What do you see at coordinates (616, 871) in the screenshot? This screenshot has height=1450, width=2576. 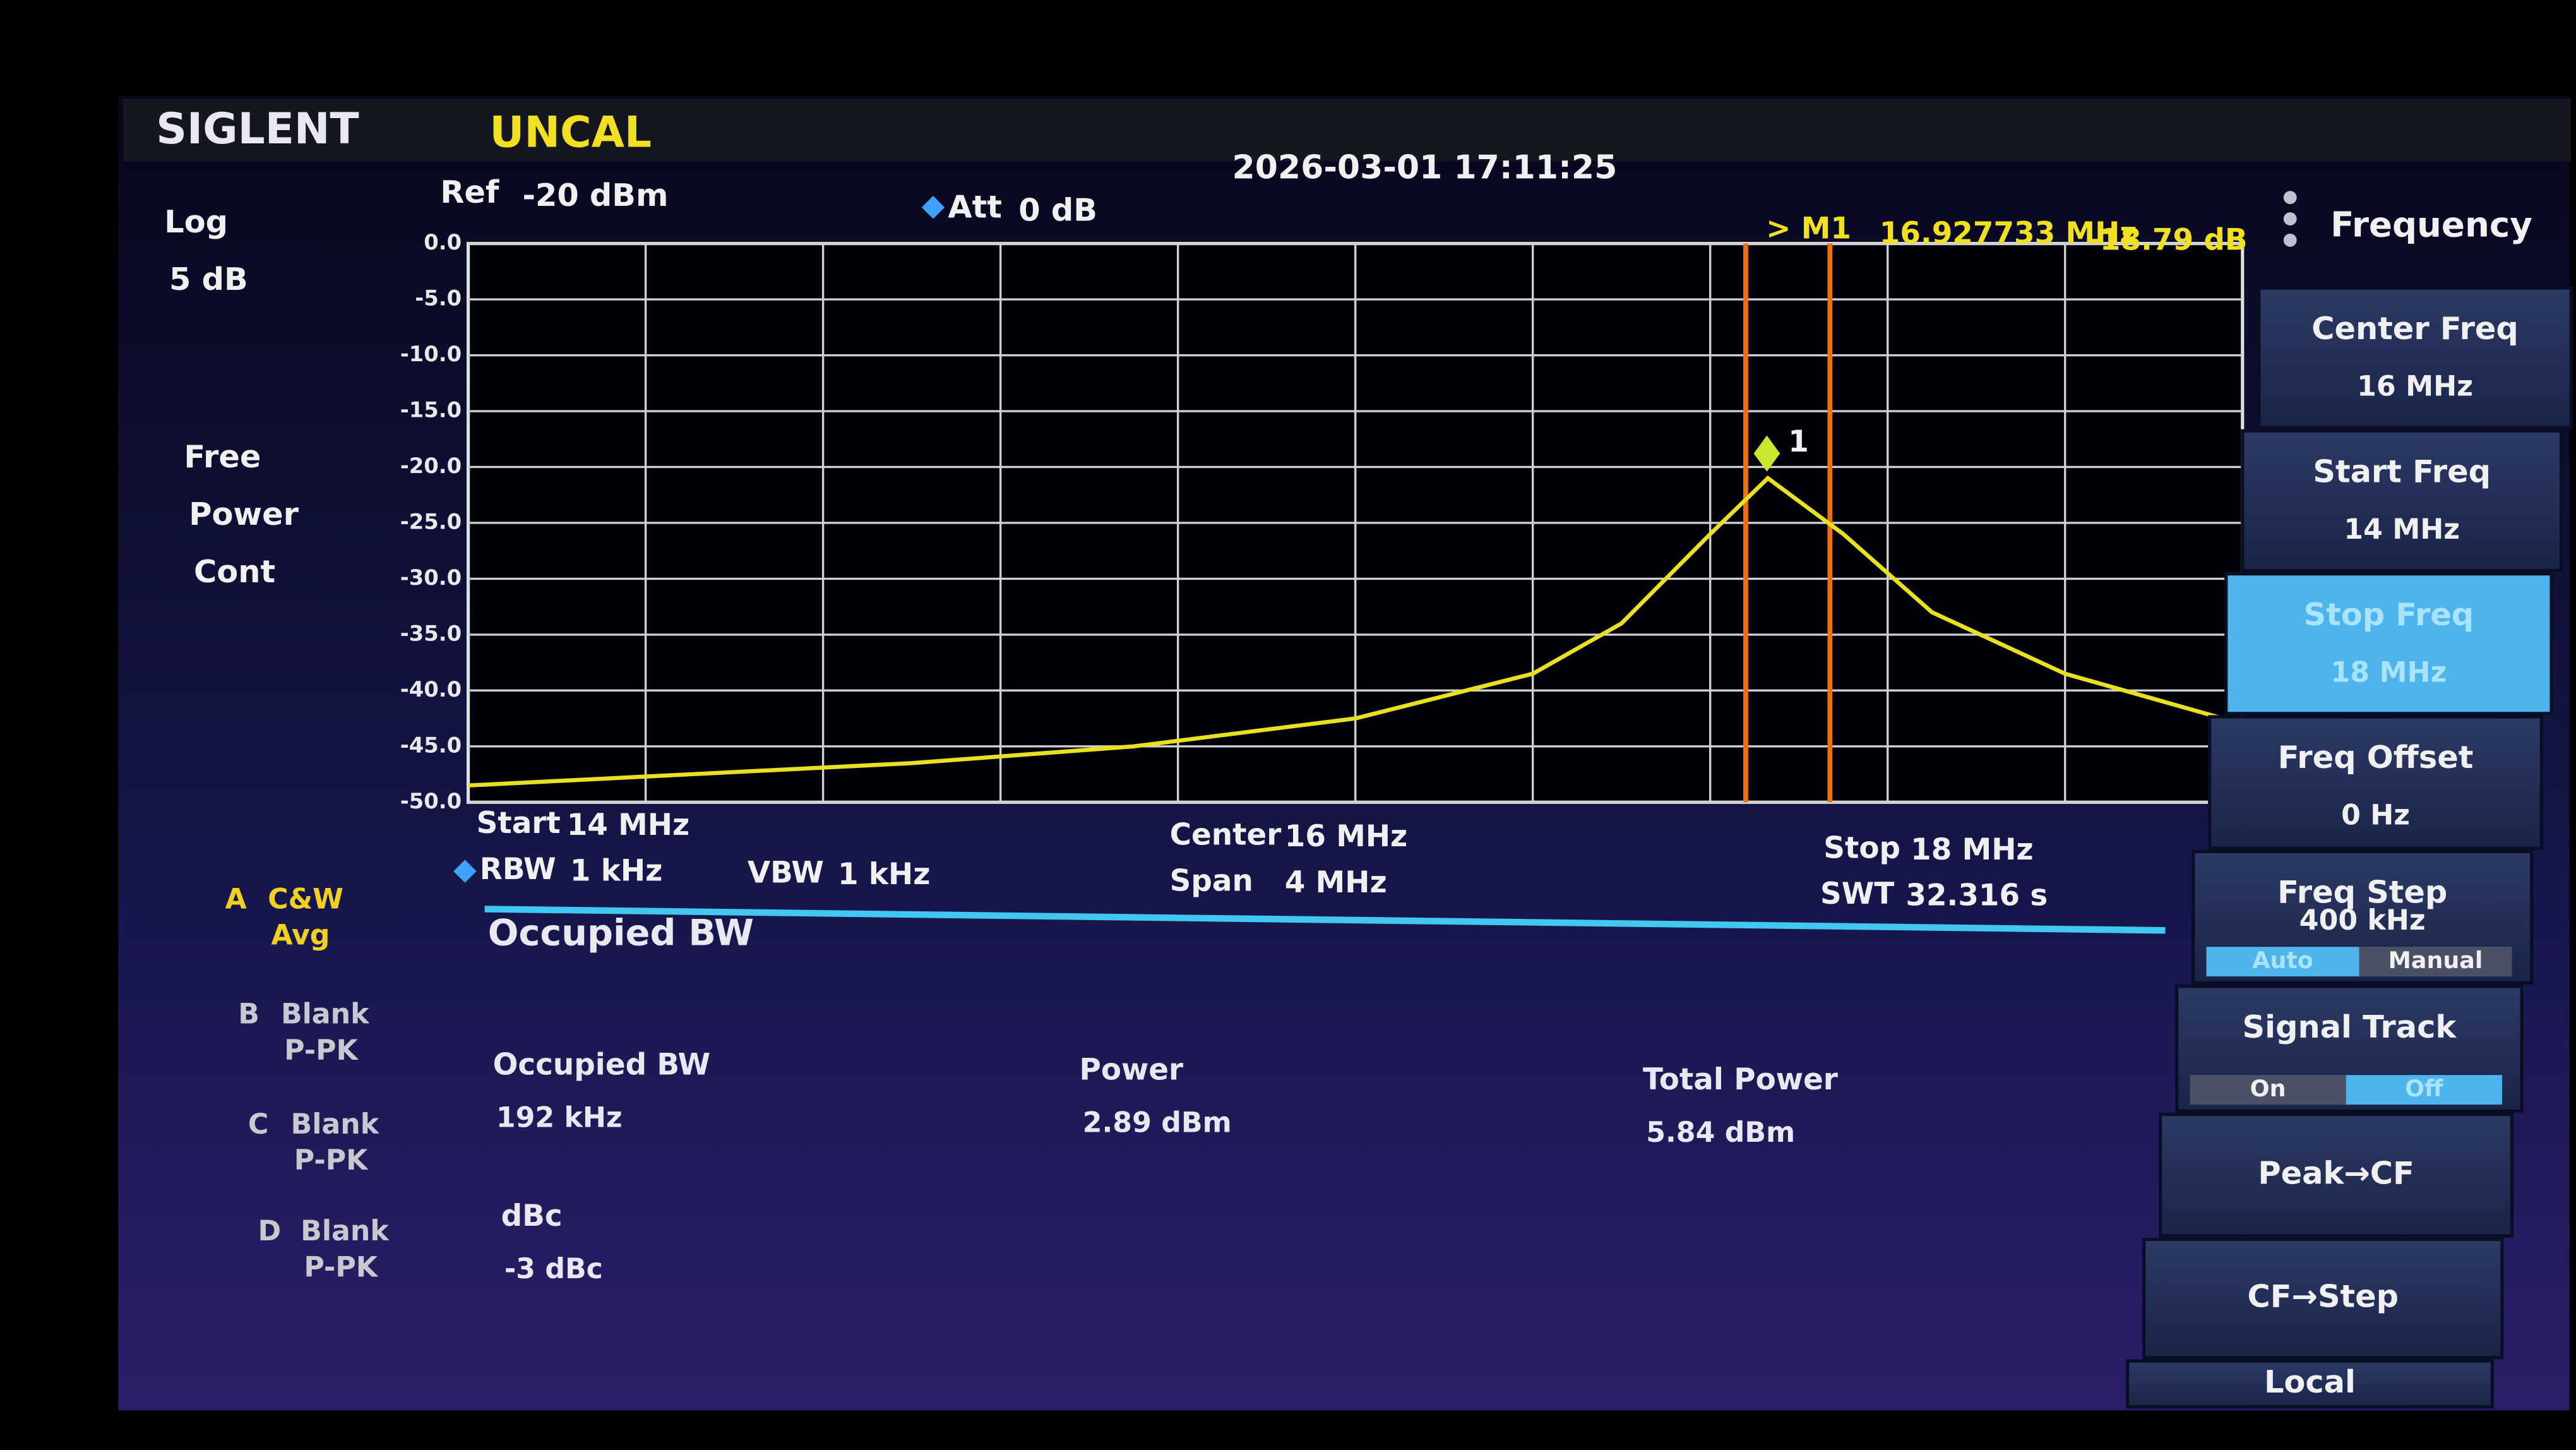 I see `rbw-value: 1 kHz` at bounding box center [616, 871].